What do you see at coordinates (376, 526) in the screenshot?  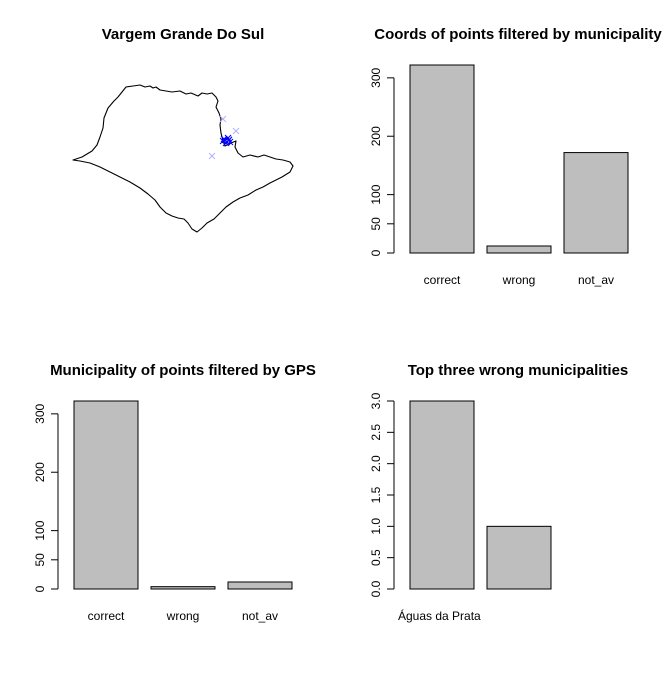 I see `y-tick-label: 1.0` at bounding box center [376, 526].